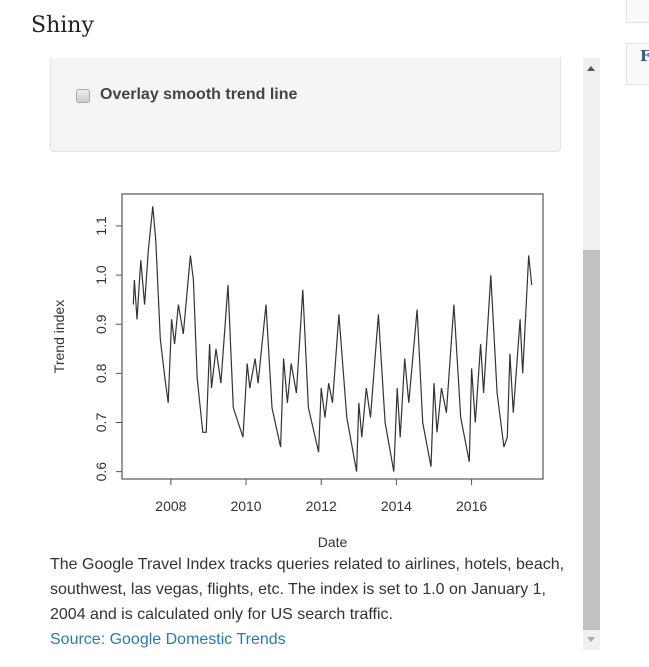 The image size is (649, 667). What do you see at coordinates (471, 506) in the screenshot?
I see `x-tick-label: 2016` at bounding box center [471, 506].